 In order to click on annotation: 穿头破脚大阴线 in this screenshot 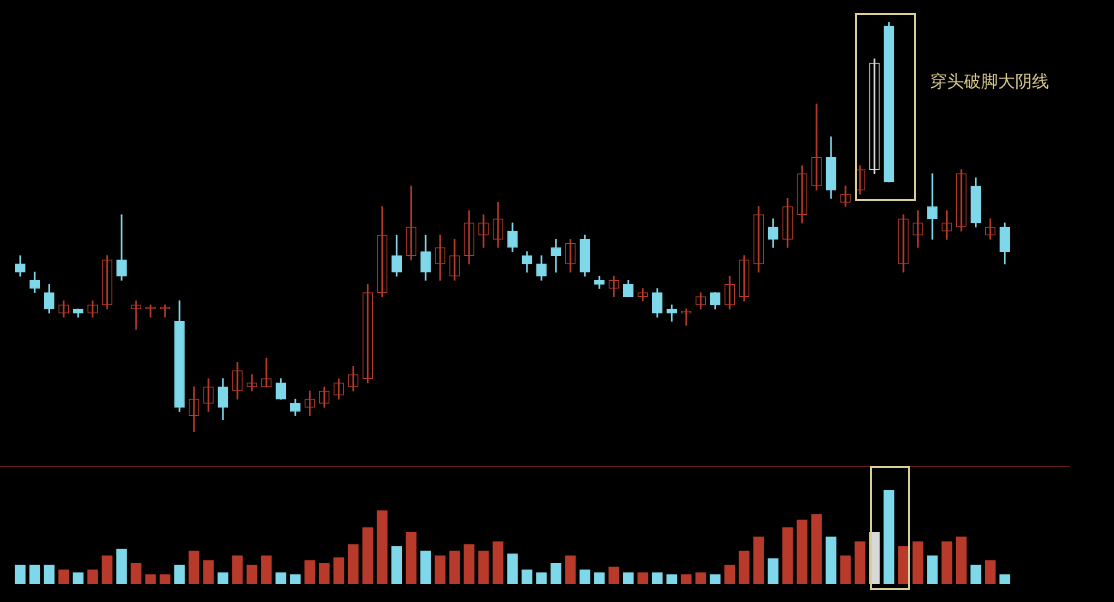, I will do `click(989, 81)`.